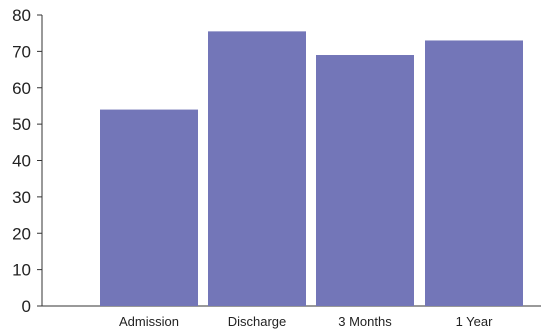 Image resolution: width=541 pixels, height=333 pixels. What do you see at coordinates (365, 321) in the screenshot?
I see `x-category-label: 3 Months` at bounding box center [365, 321].